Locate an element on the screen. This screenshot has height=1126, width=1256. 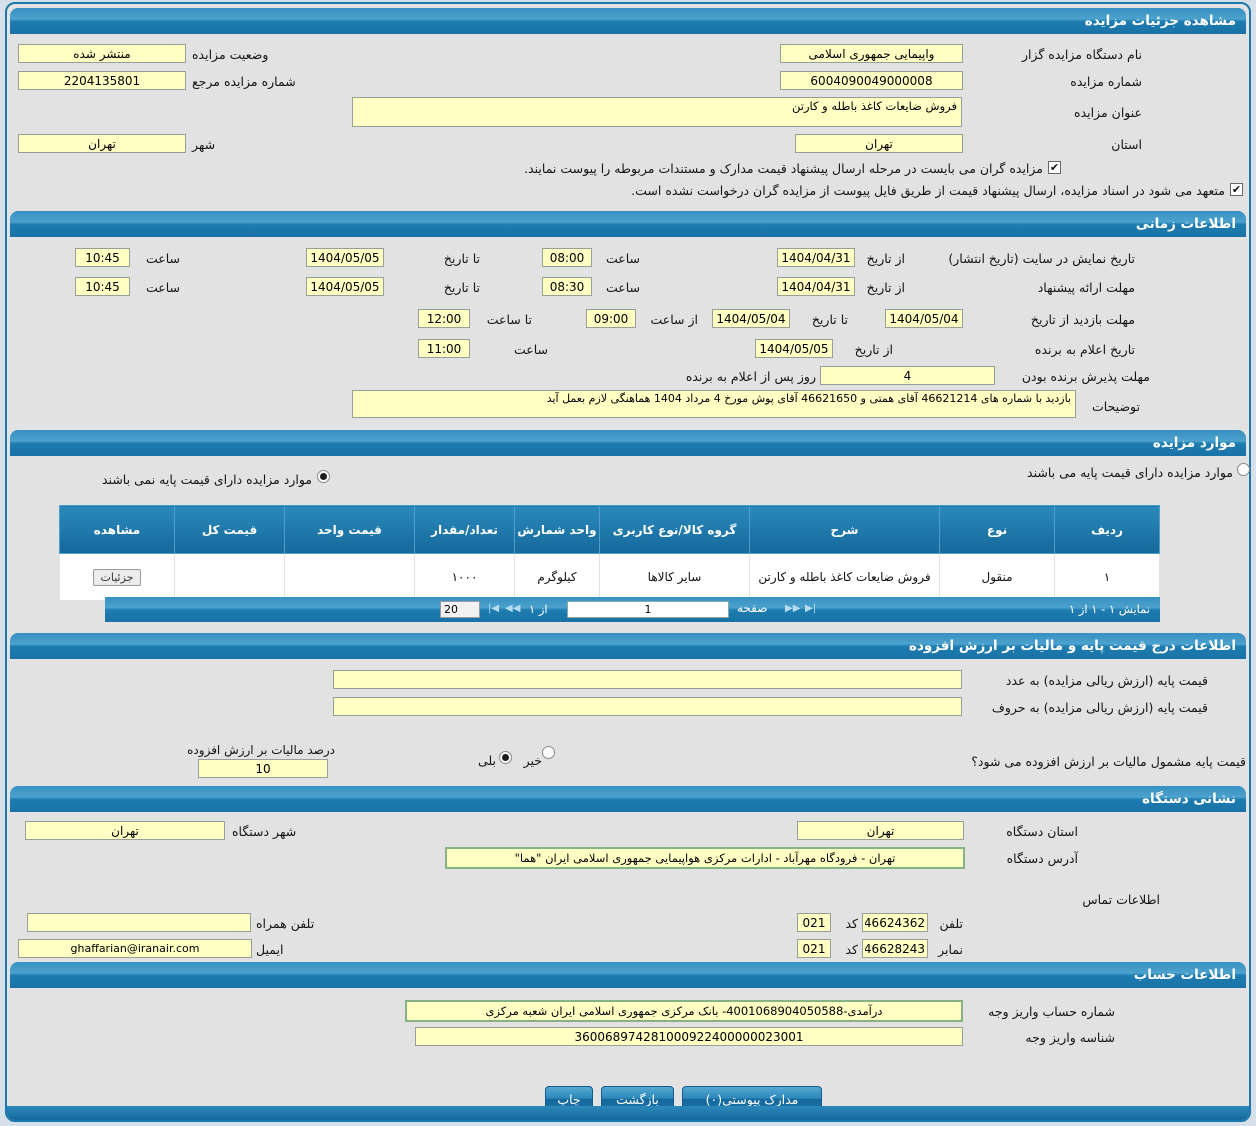
accept-suffix-label: روز پس از اعلام به برنده is located at coordinates (750, 376).